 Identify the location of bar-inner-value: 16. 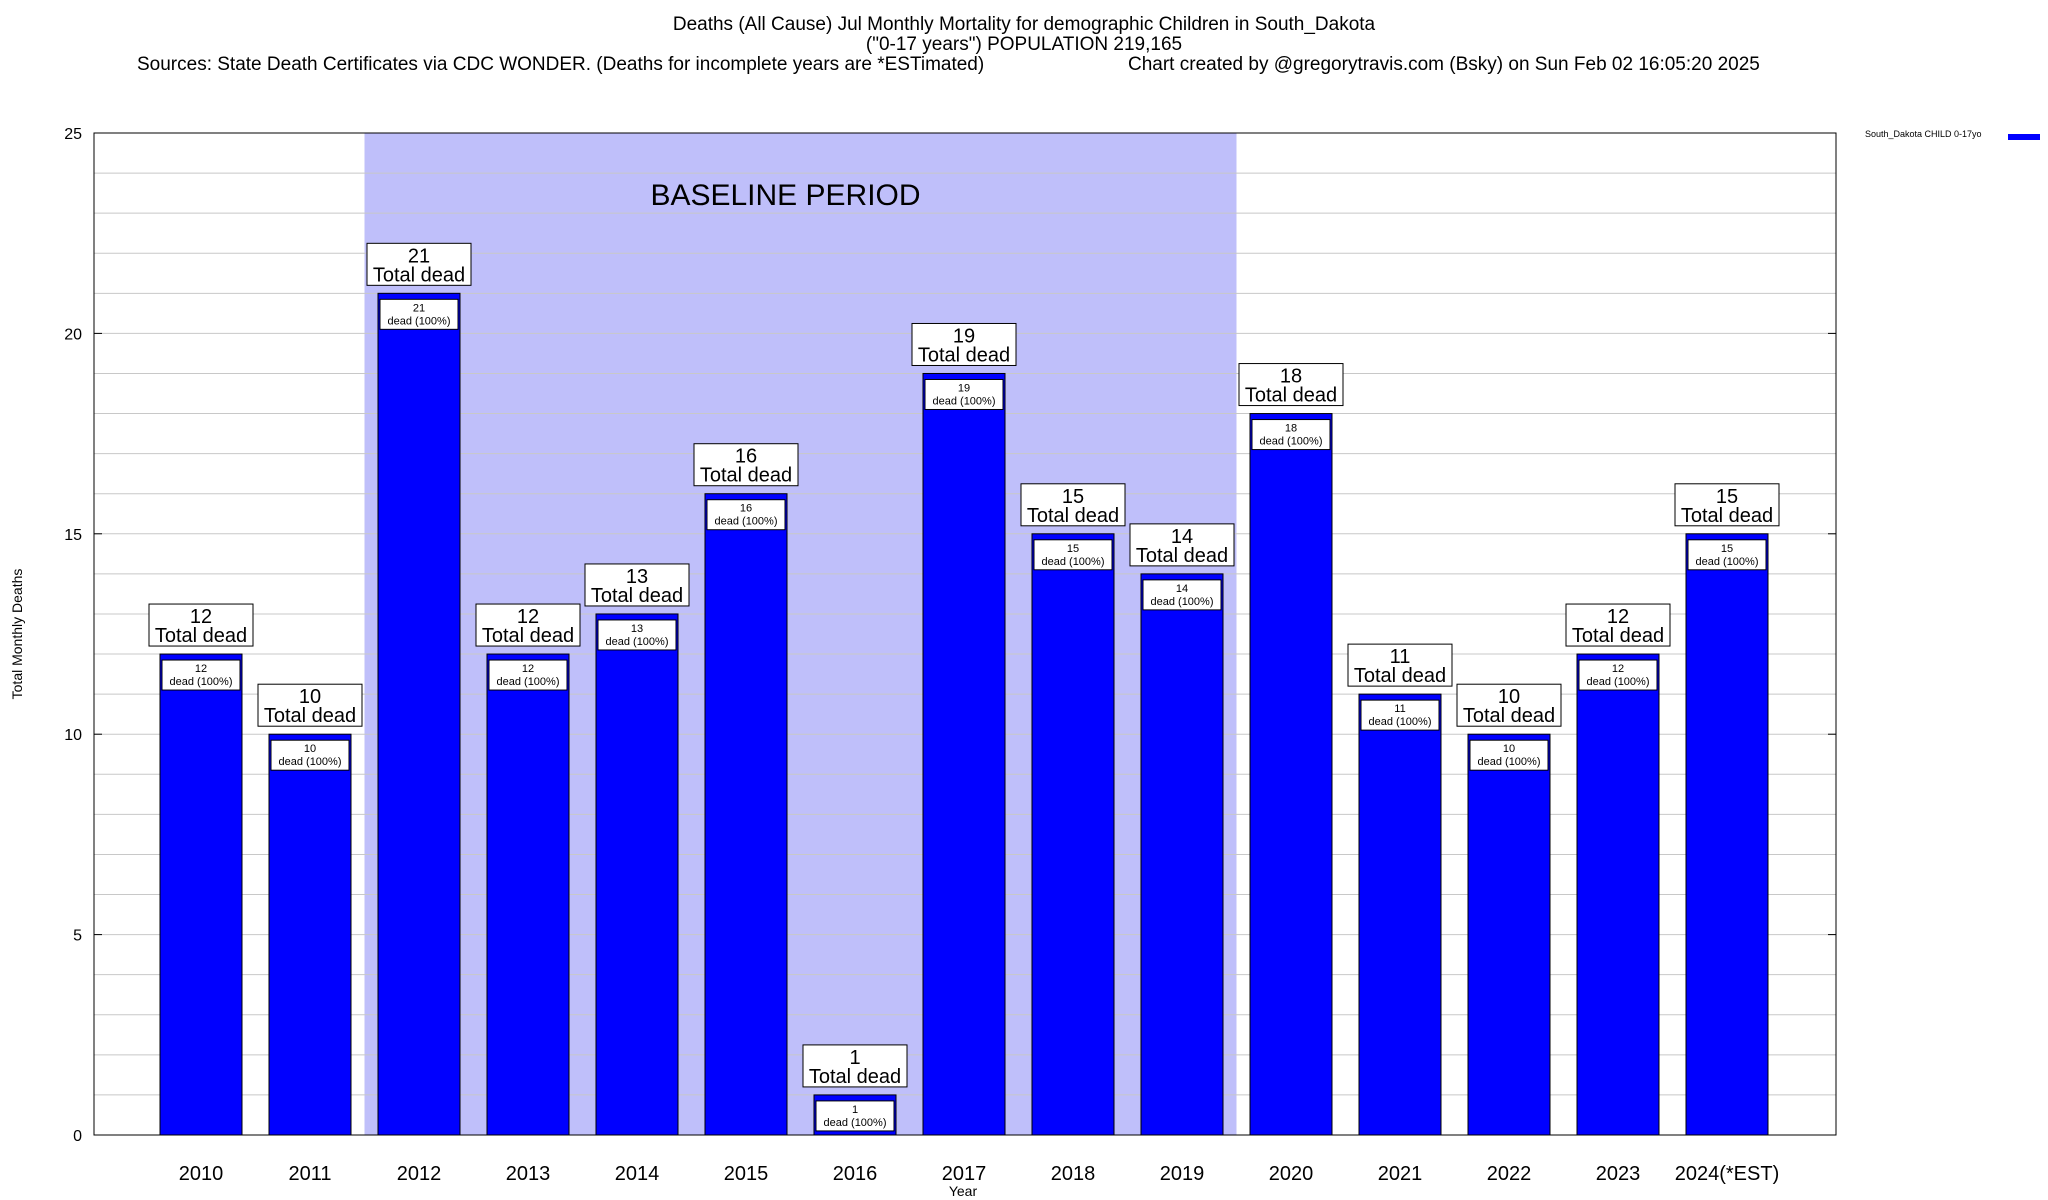
(746, 509).